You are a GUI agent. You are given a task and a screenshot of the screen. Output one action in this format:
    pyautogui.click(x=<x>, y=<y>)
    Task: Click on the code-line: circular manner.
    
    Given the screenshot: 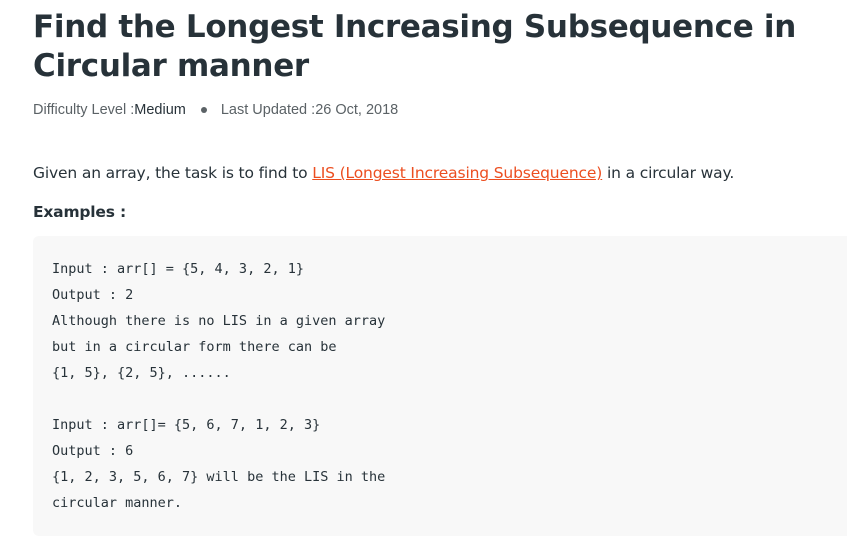 What is the action you would take?
    pyautogui.click(x=117, y=503)
    